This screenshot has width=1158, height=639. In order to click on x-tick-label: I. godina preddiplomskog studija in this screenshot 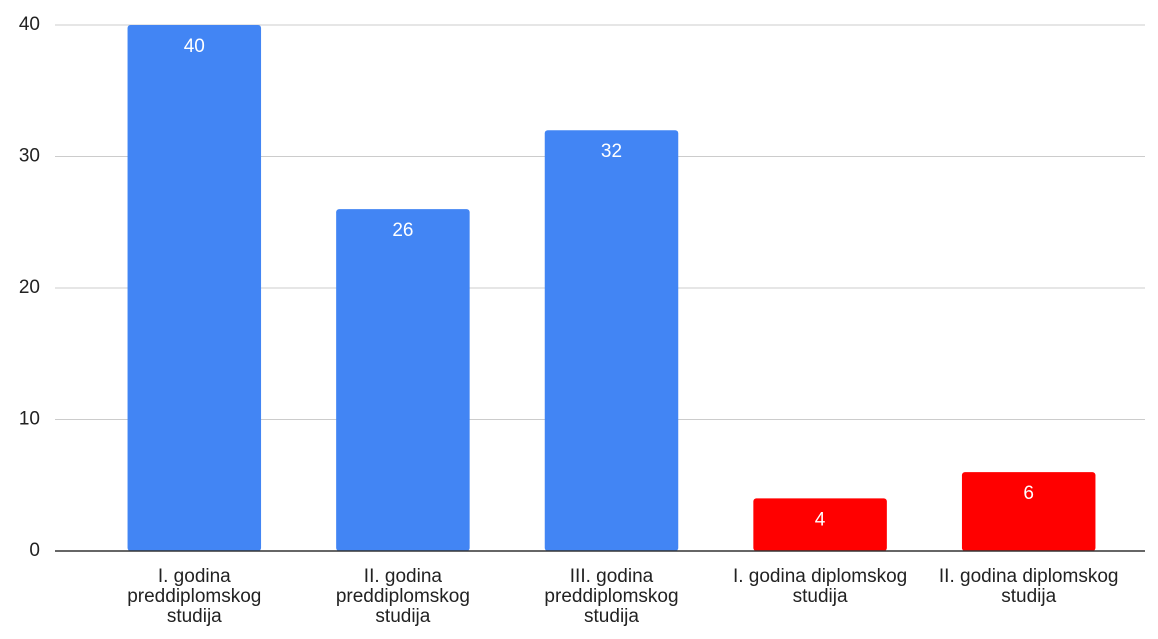, I will do `click(194, 596)`.